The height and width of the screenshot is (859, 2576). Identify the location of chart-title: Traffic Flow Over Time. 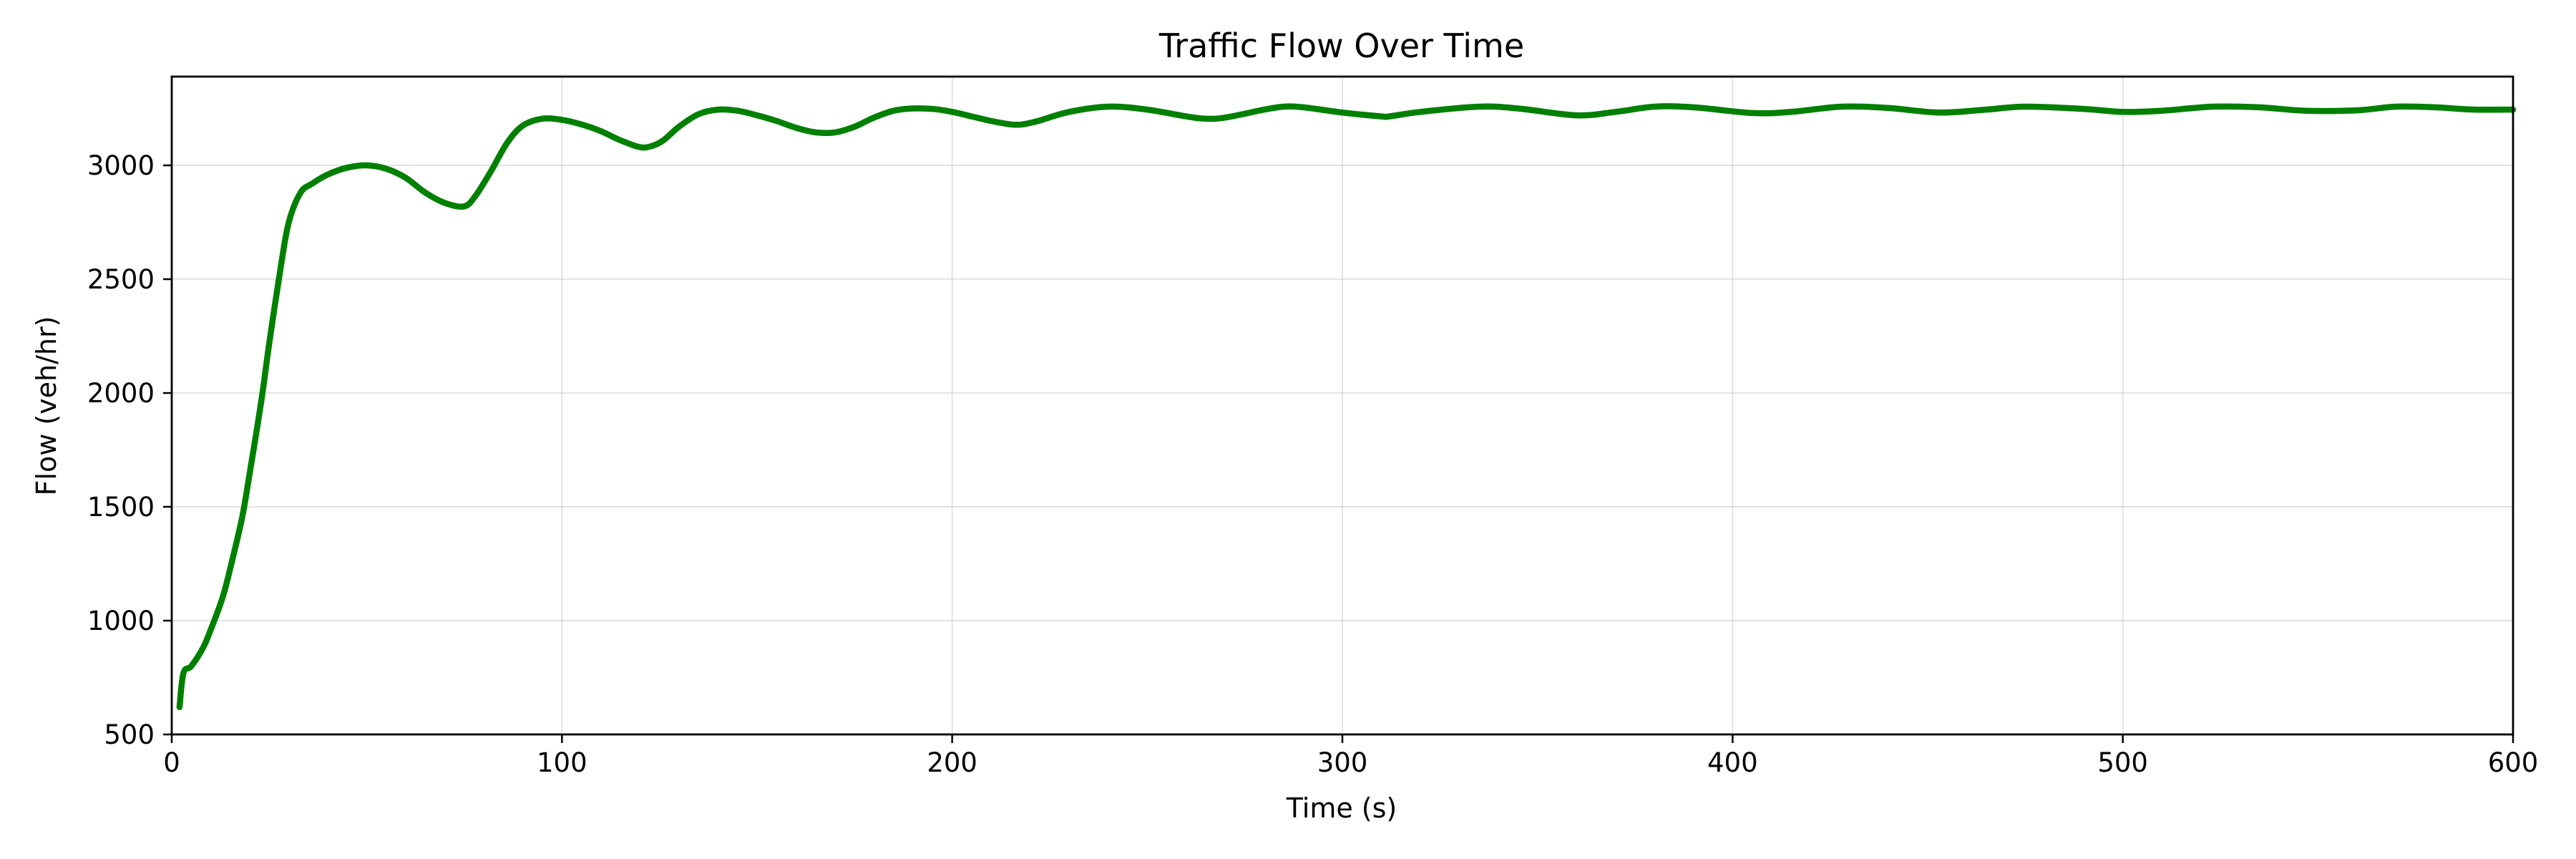
(1341, 45).